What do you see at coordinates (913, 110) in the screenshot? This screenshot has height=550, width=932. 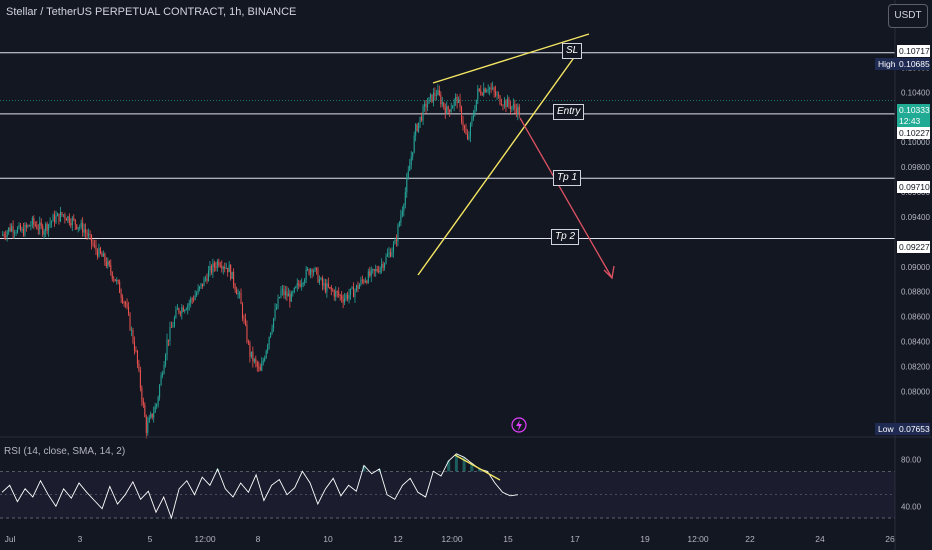 I see `current-price-tag: 0.10333` at bounding box center [913, 110].